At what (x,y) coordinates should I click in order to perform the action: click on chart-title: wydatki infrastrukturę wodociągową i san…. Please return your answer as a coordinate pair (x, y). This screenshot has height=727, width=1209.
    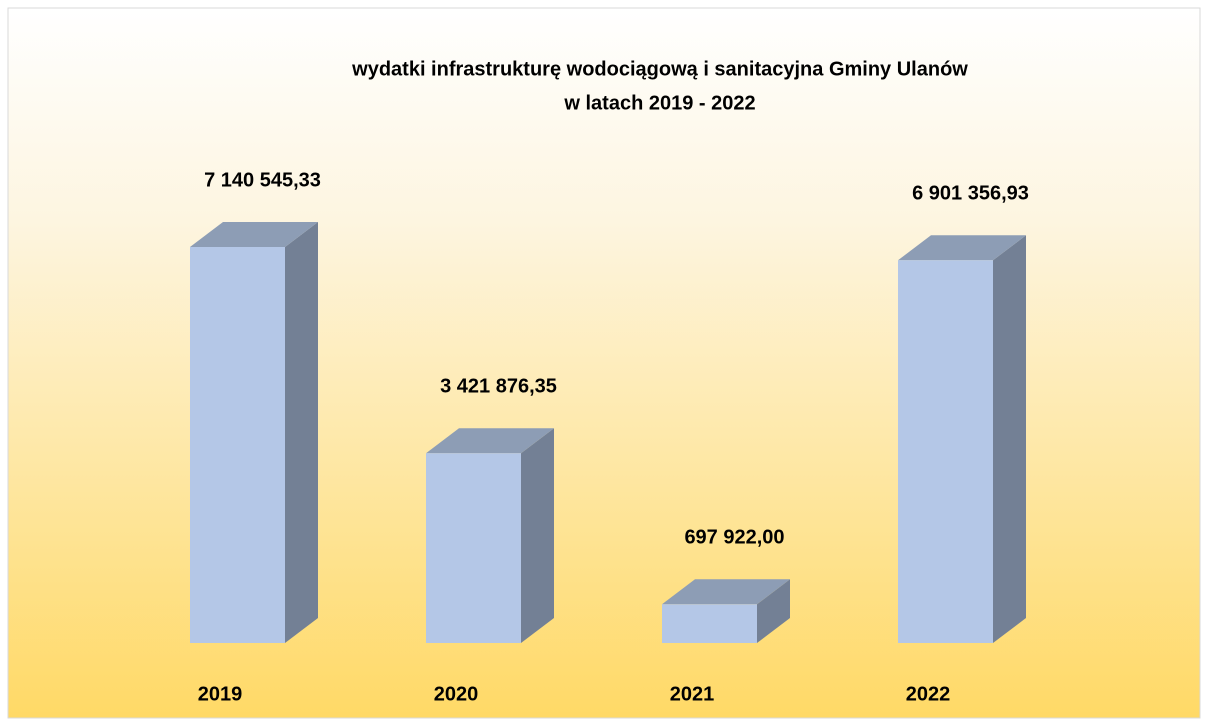
    Looking at the image, I should click on (659, 69).